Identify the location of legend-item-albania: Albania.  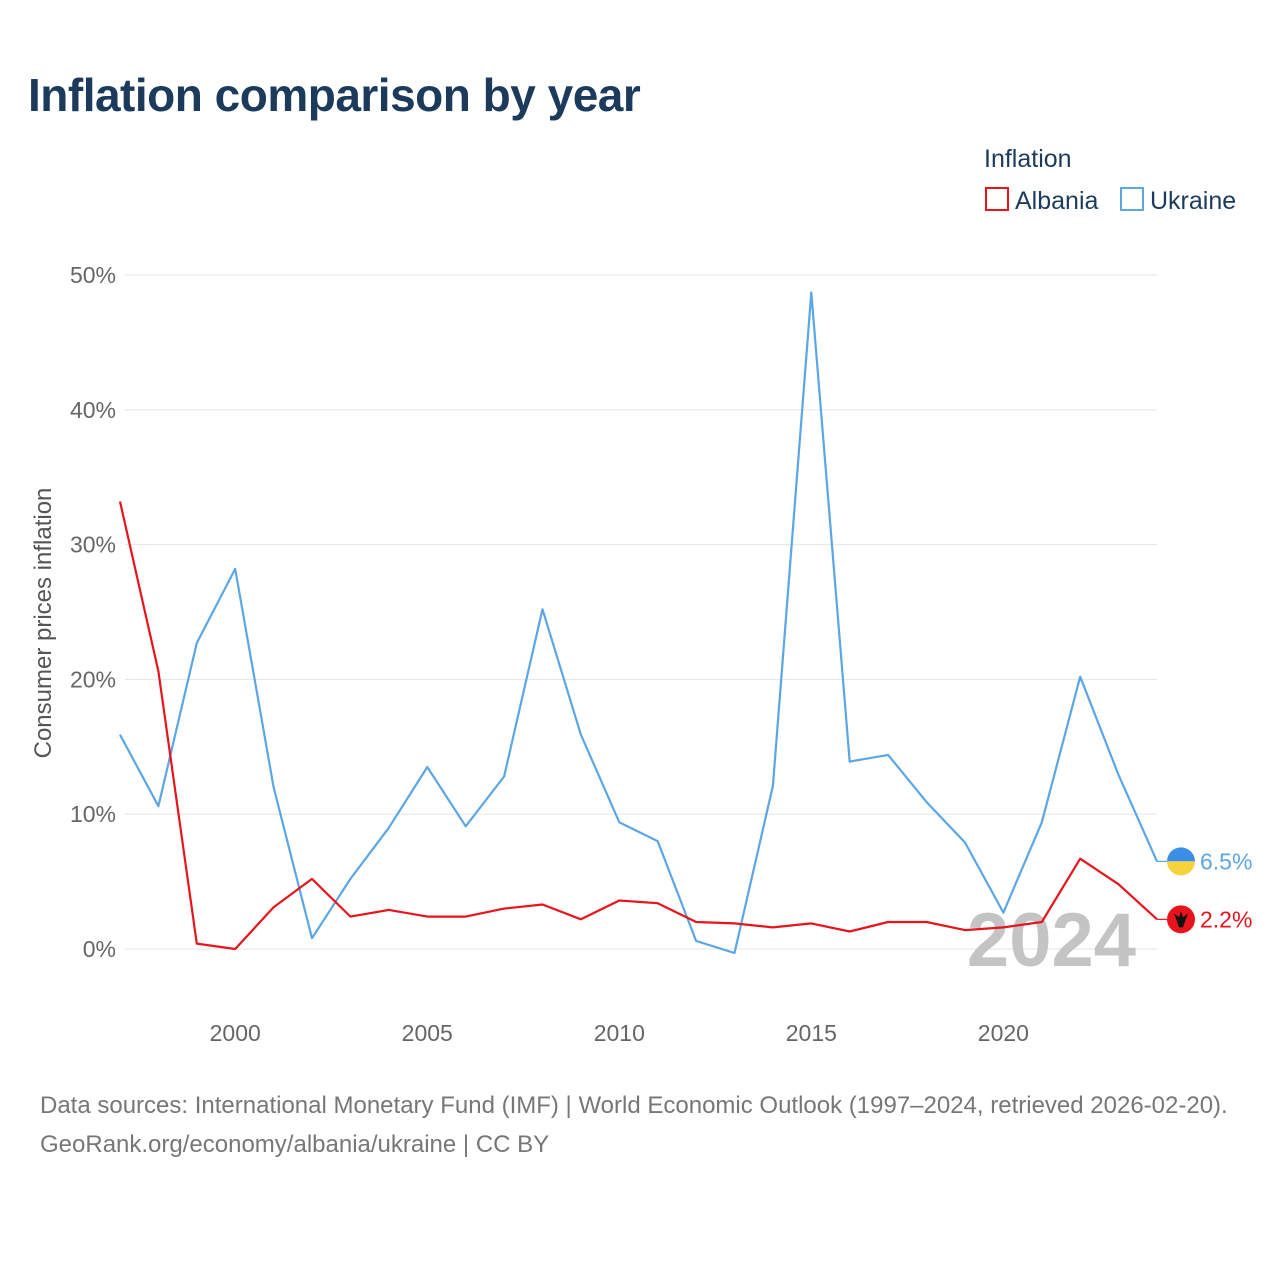
(1041, 201).